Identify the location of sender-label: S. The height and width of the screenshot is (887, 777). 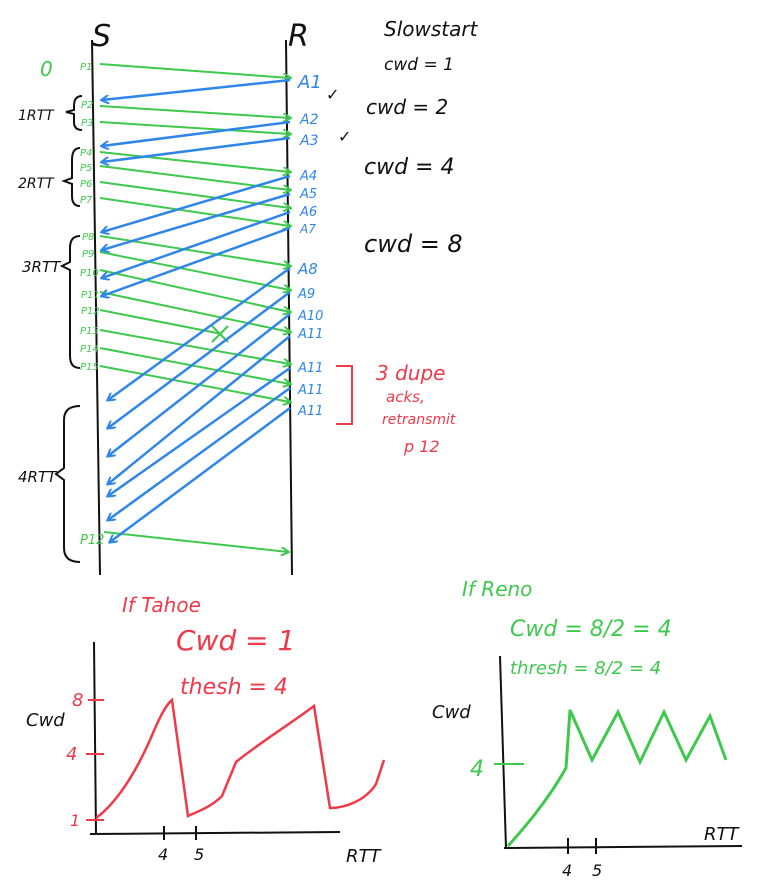
(101, 36).